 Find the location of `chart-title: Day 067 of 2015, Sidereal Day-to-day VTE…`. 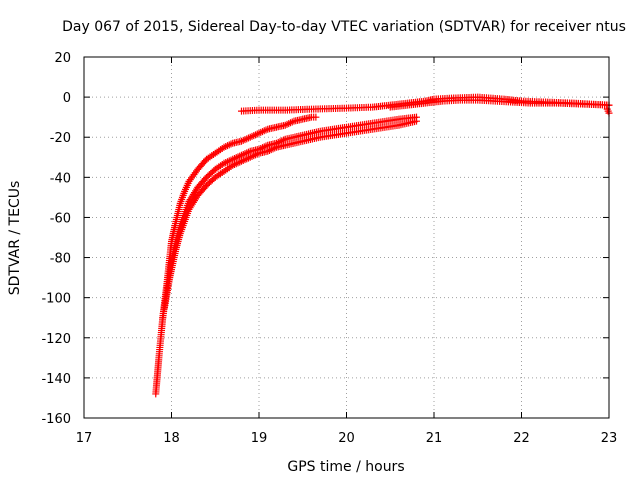

chart-title: Day 067 of 2015, Sidereal Day-to-day VTE… is located at coordinates (344, 27).